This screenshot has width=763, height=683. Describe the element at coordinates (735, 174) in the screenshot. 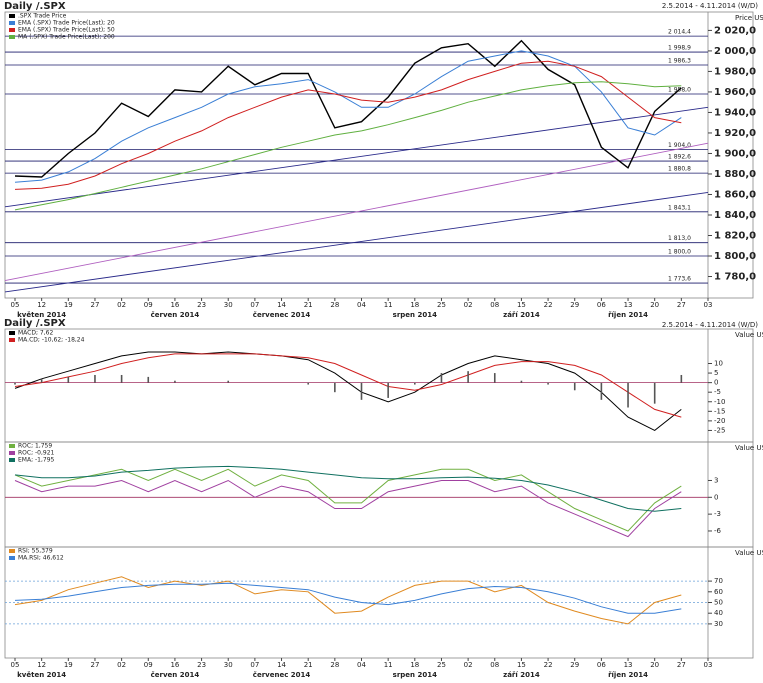

I see `y-tick-label: 1 880,0` at that location.